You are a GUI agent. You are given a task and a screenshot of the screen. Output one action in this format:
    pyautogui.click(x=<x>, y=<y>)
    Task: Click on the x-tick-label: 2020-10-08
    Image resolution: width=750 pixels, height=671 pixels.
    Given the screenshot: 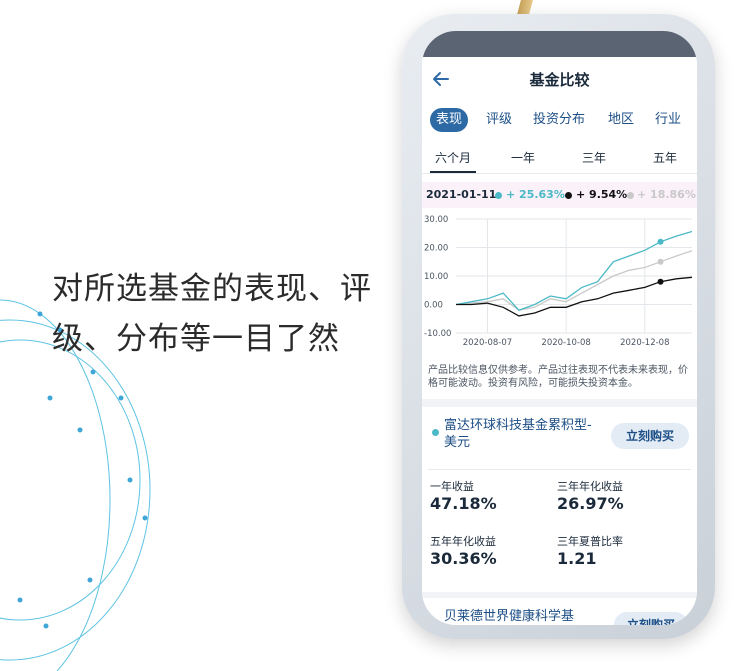 What is the action you would take?
    pyautogui.click(x=565, y=343)
    